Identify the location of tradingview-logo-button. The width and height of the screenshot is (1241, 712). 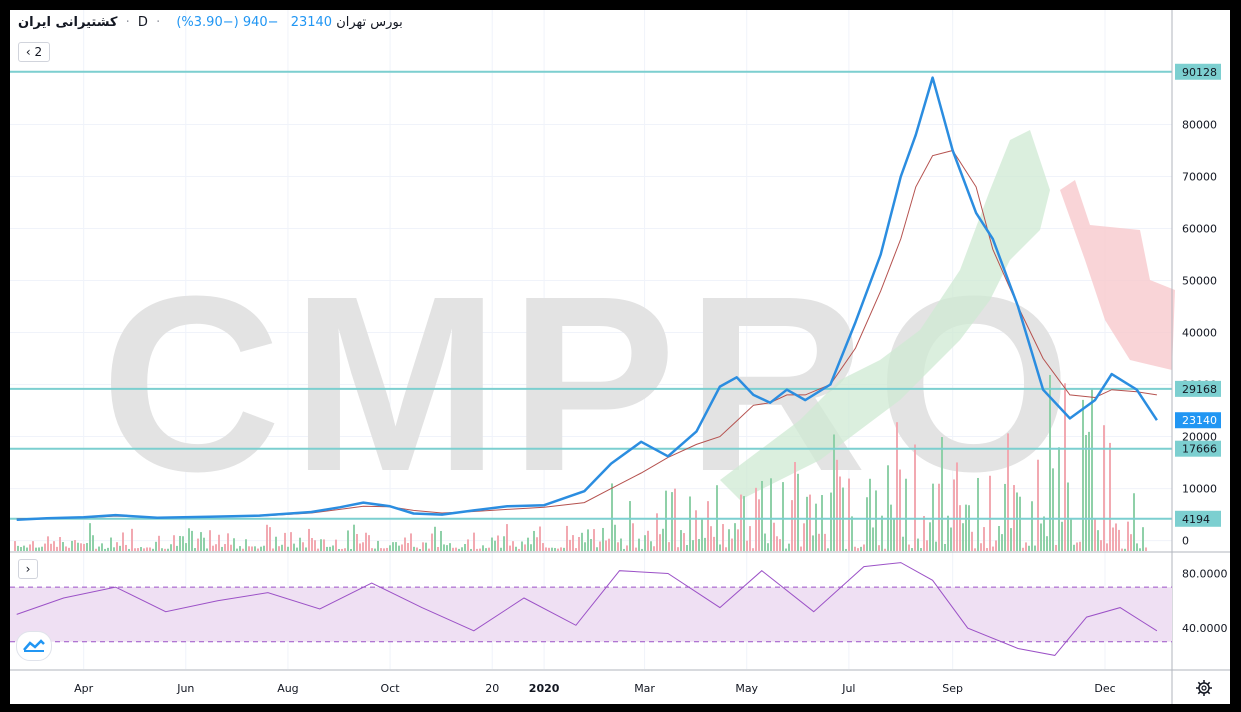
(34, 646).